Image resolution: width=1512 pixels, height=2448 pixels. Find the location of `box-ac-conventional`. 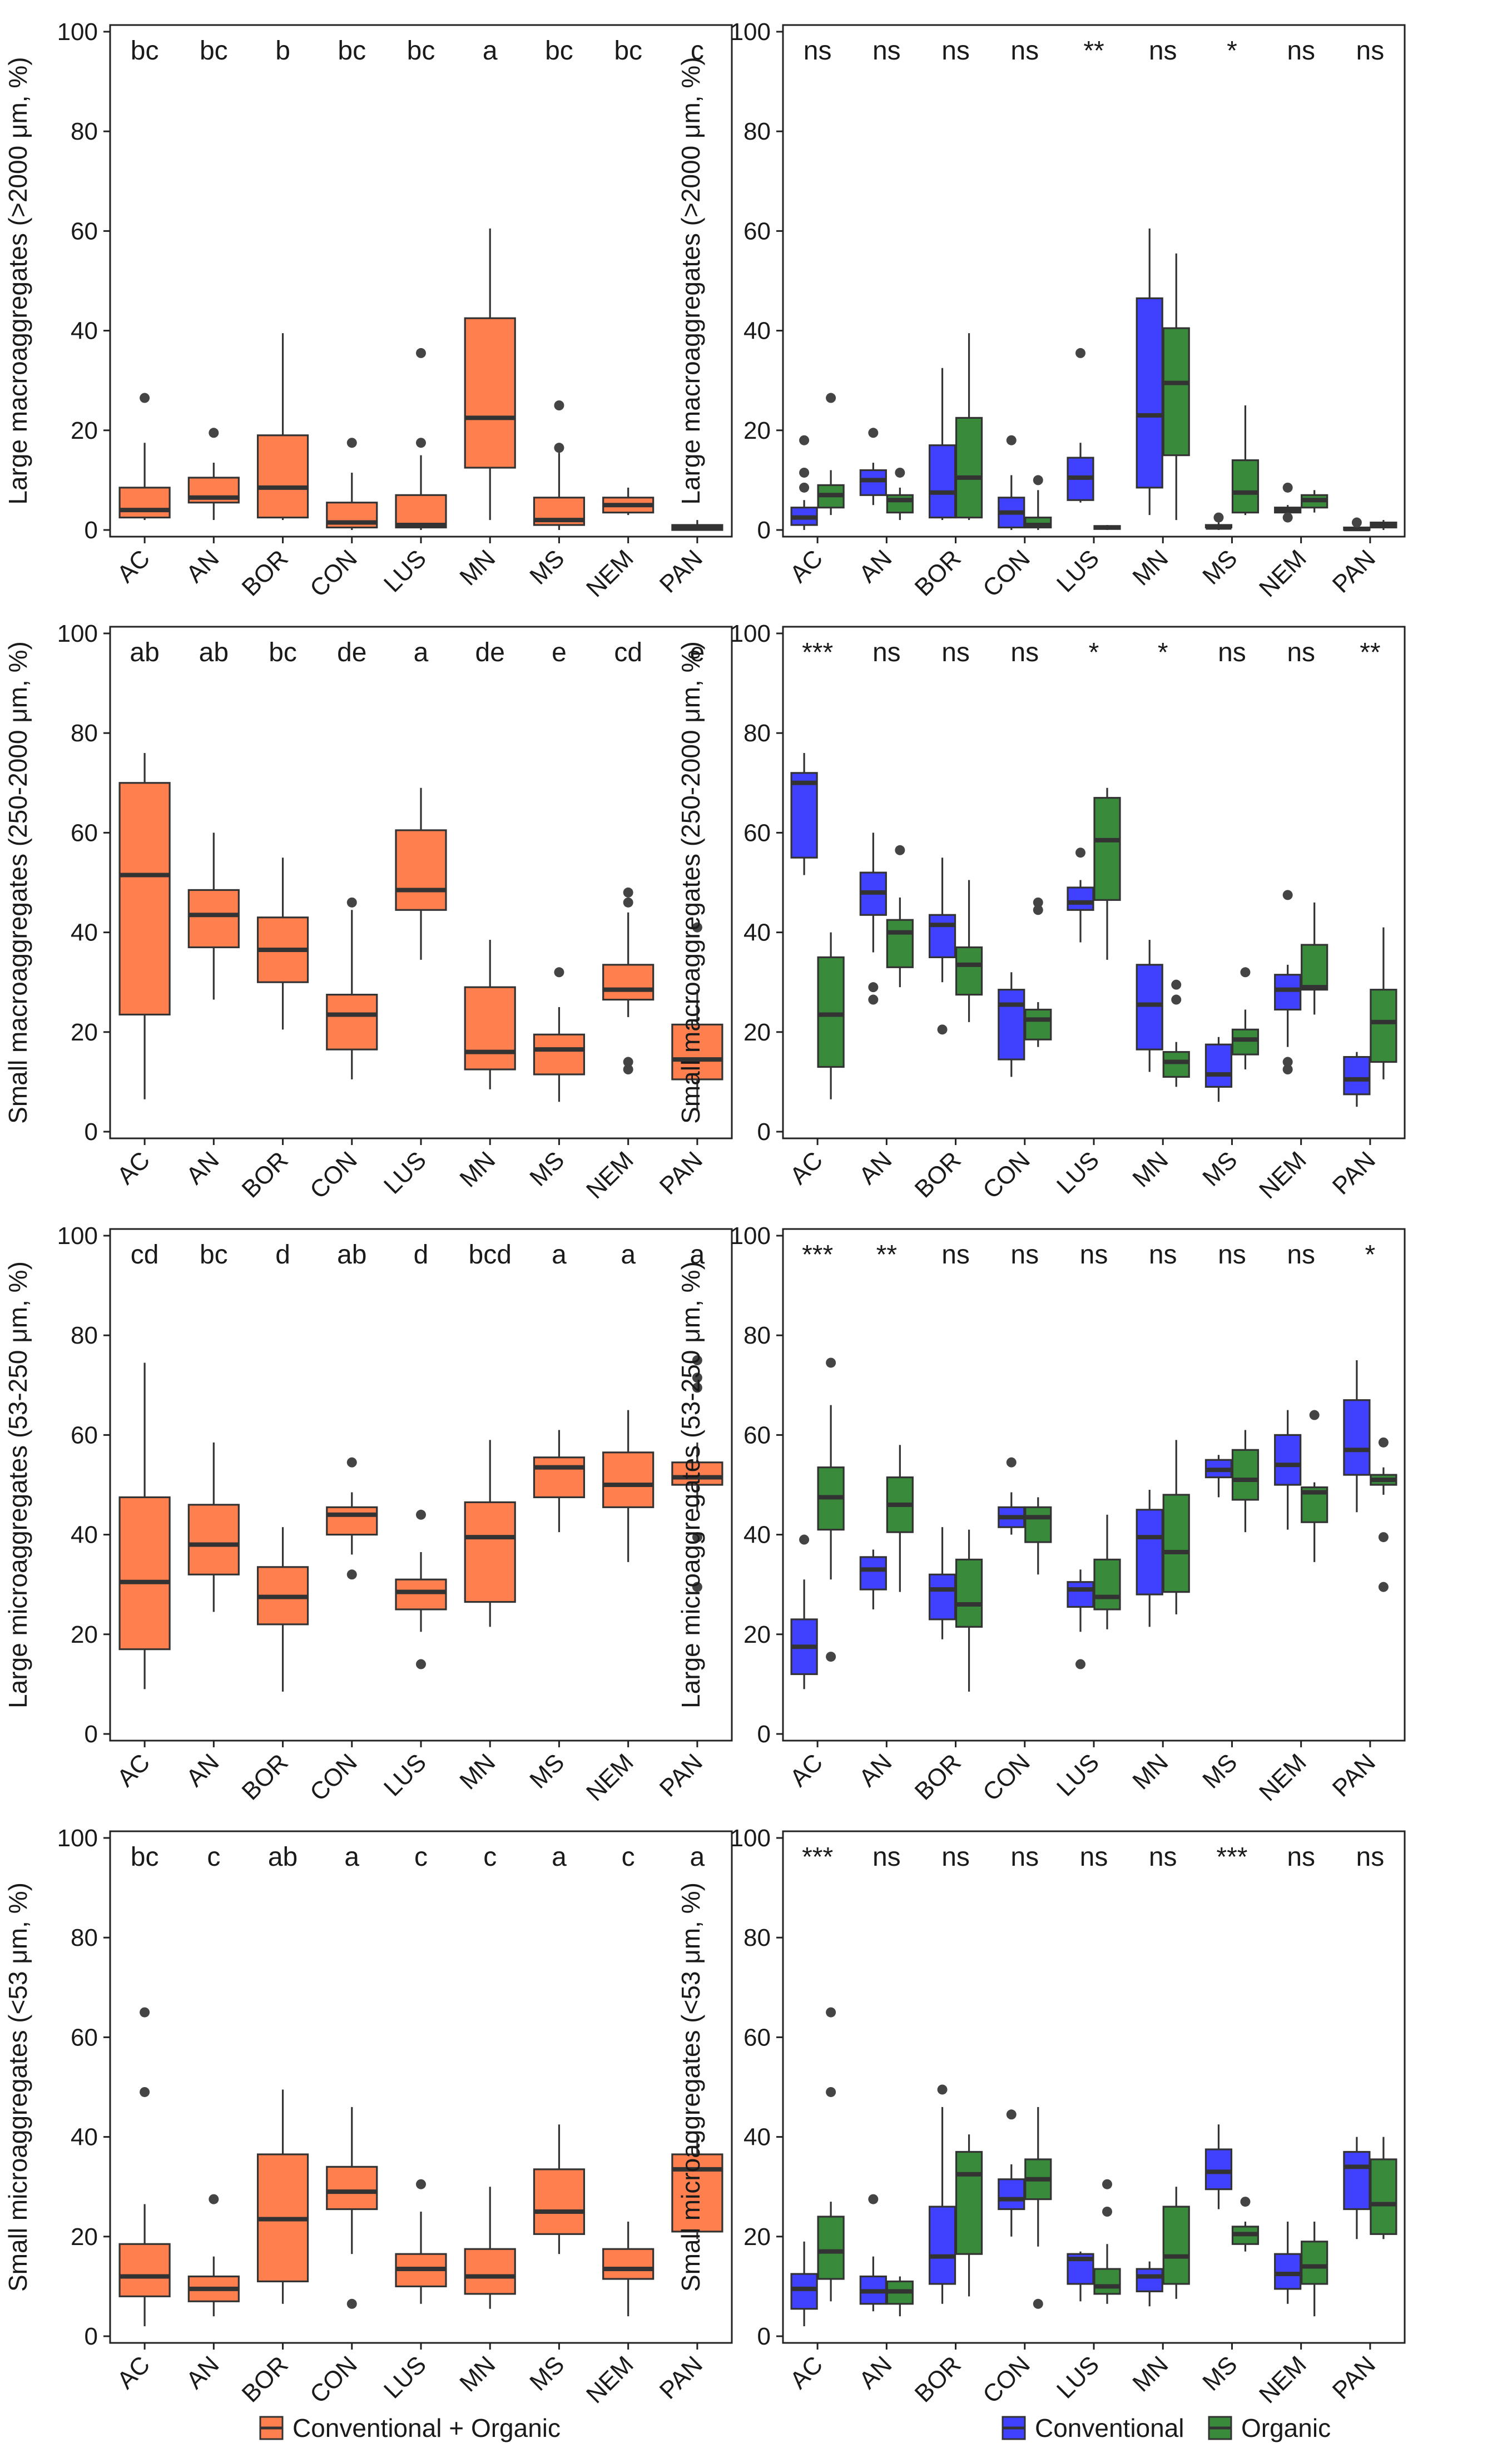

box-ac-conventional is located at coordinates (804, 814).